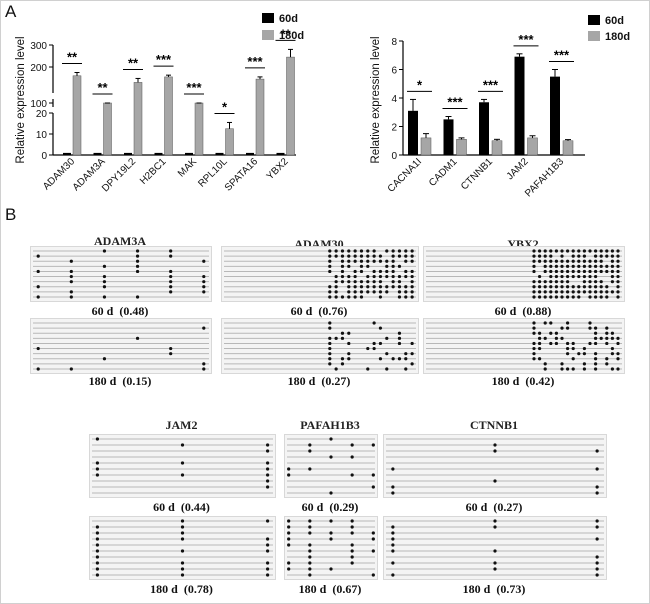  What do you see at coordinates (42, 135) in the screenshot?
I see `y-tick-label: 10` at bounding box center [42, 135].